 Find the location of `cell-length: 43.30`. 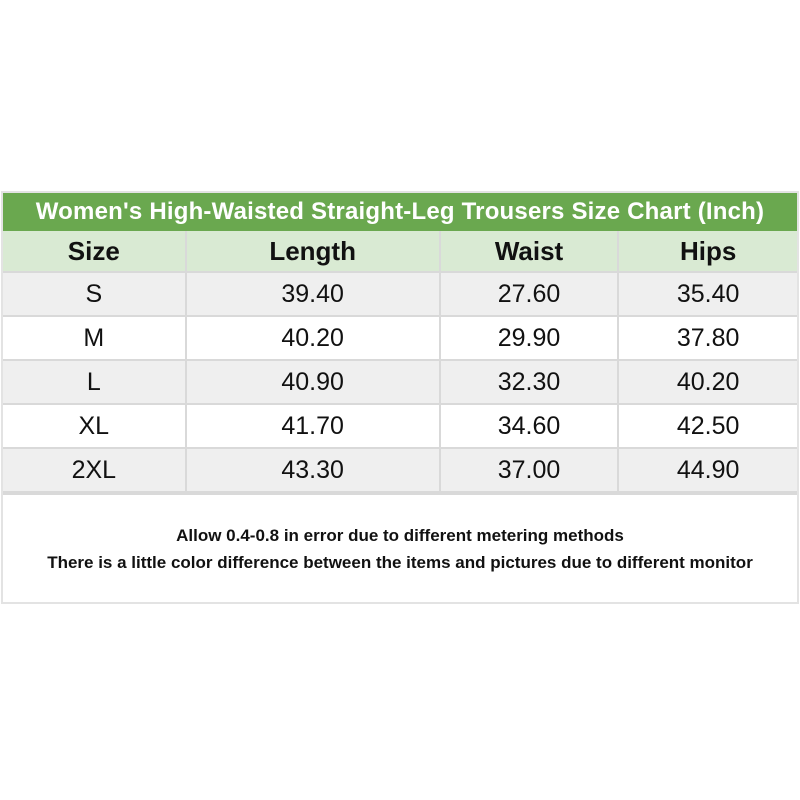

cell-length: 43.30 is located at coordinates (312, 470).